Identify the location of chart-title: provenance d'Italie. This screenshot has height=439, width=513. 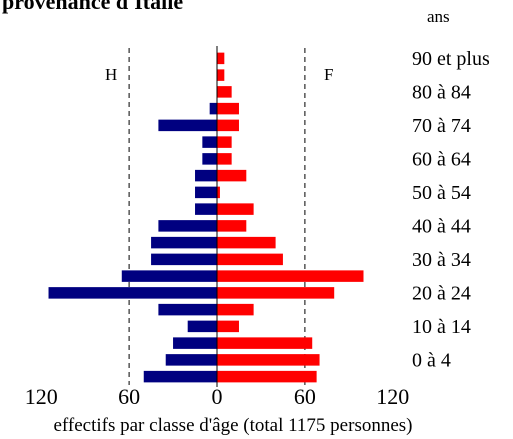
(92, 7).